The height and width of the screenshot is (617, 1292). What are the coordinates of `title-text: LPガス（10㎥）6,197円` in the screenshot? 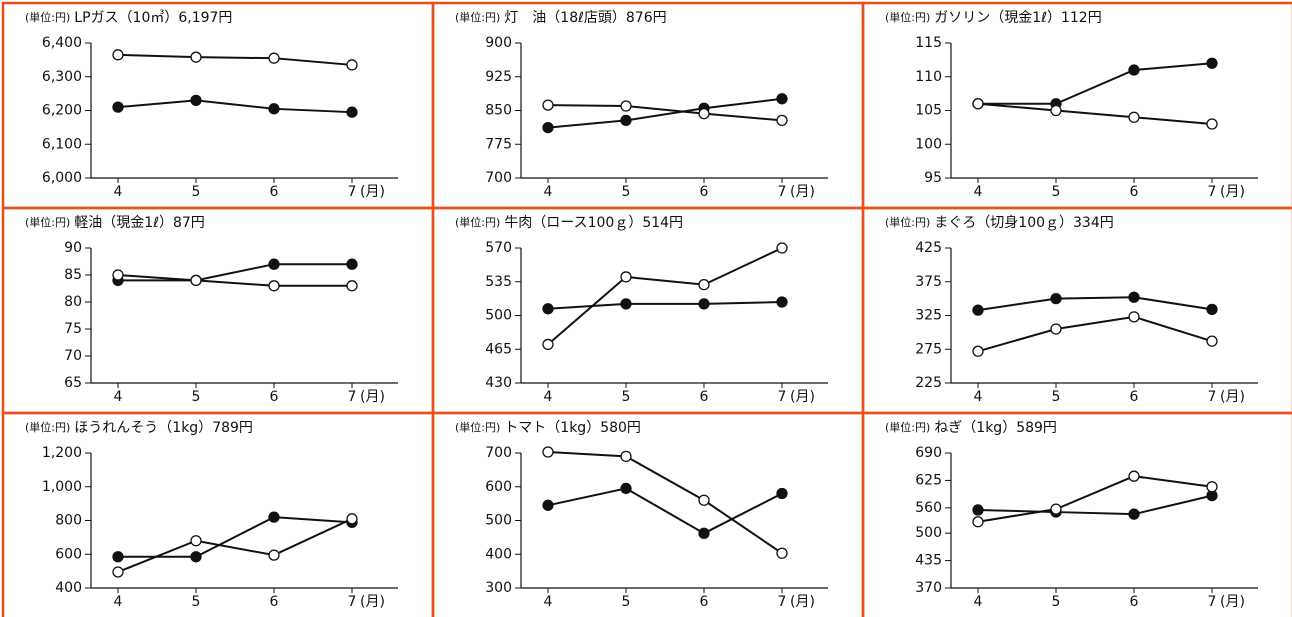 It's located at (153, 18).